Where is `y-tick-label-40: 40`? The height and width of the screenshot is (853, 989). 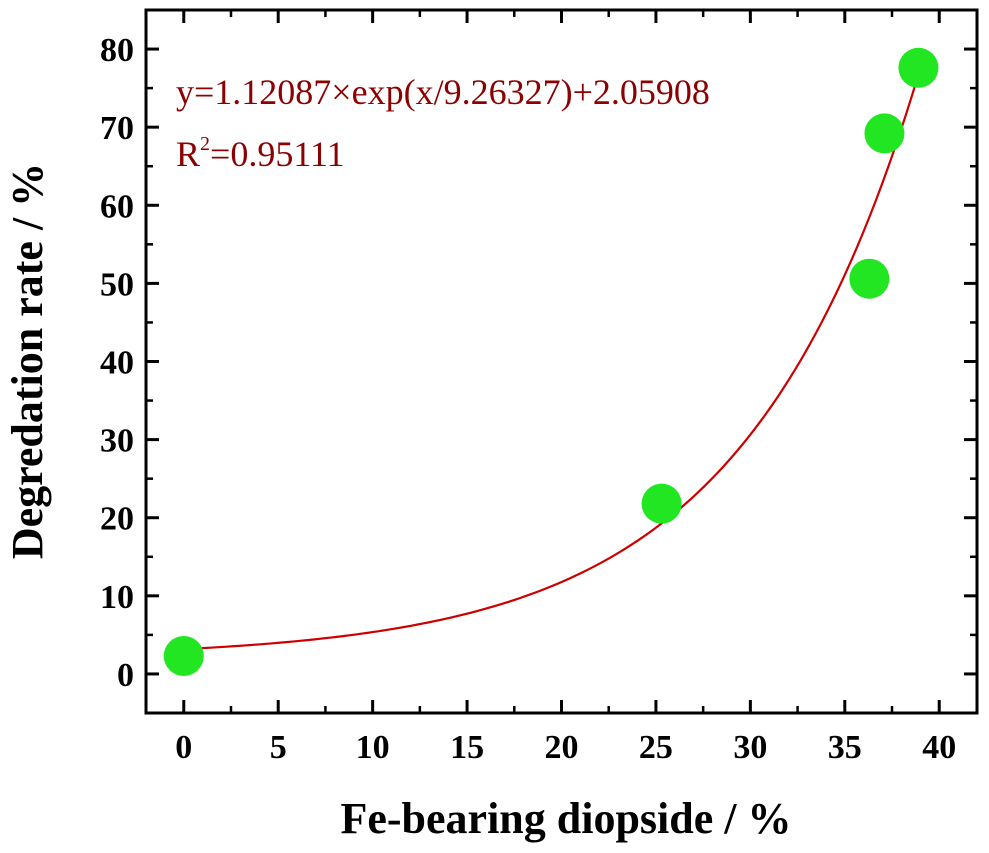 y-tick-label-40: 40 is located at coordinates (117, 363).